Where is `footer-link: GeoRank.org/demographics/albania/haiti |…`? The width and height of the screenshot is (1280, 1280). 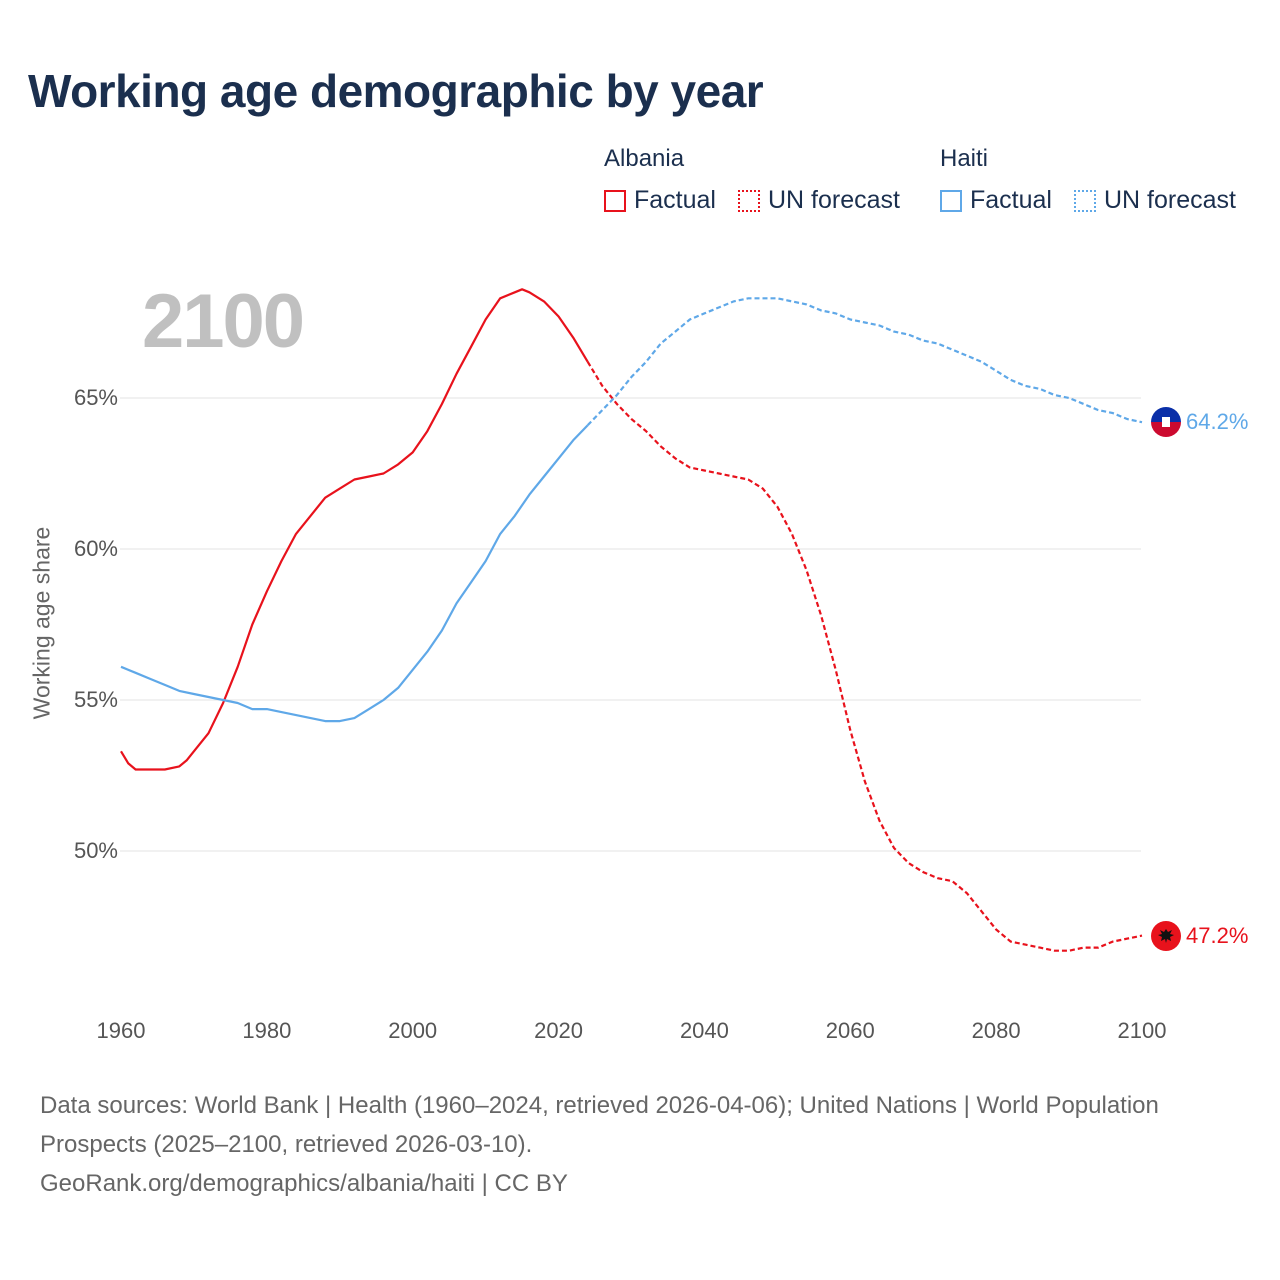
footer-link: GeoRank.org/demographics/albania/haiti |… is located at coordinates (304, 1183).